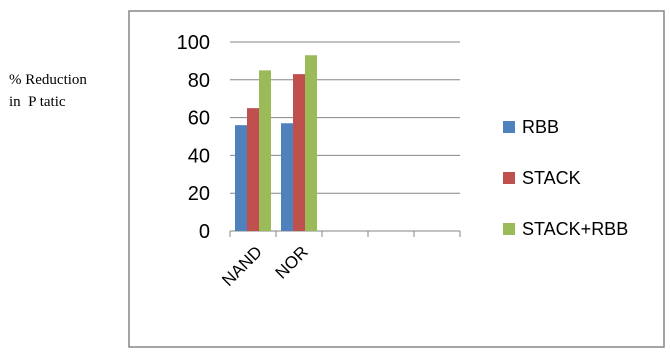  I want to click on bar-nor-stack, so click(299, 152).